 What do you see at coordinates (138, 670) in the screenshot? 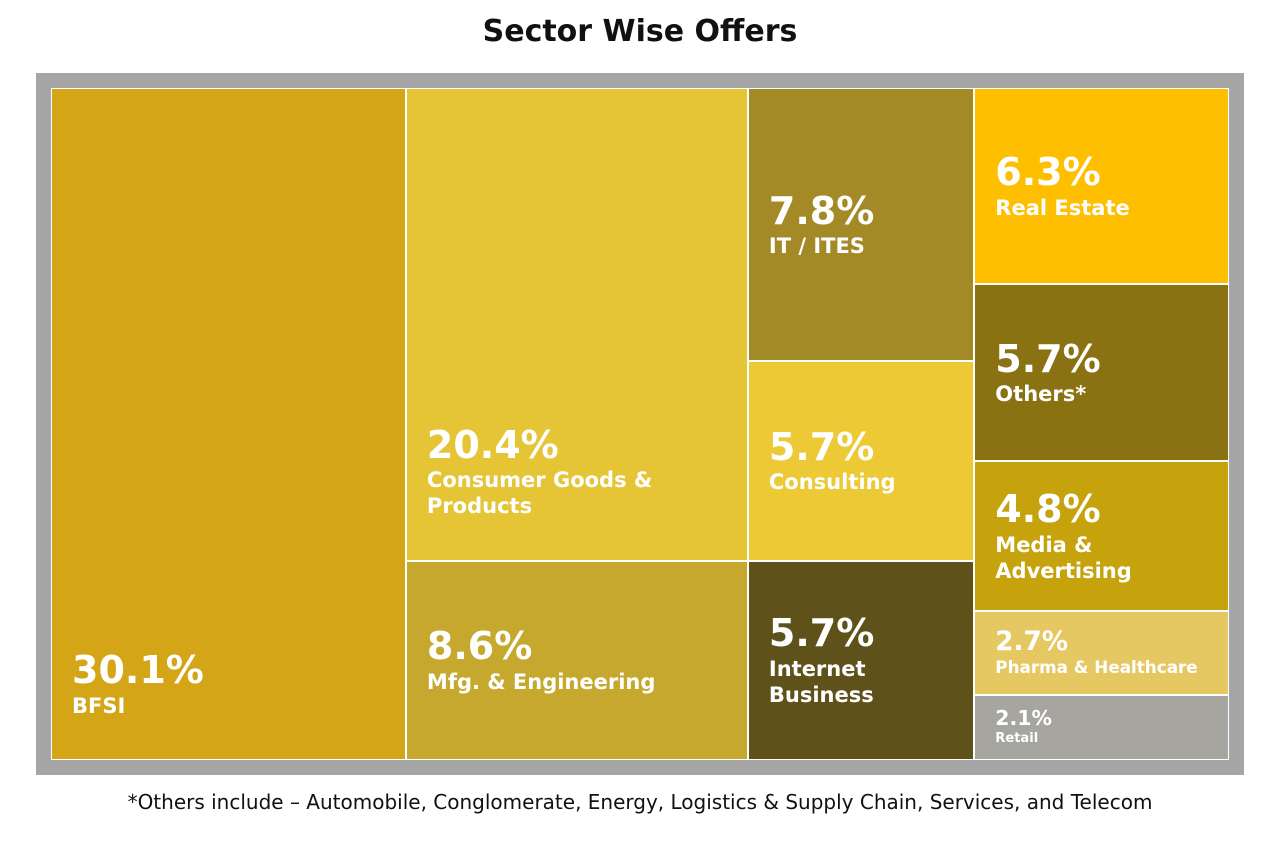
I see `value-label: 30.1%` at bounding box center [138, 670].